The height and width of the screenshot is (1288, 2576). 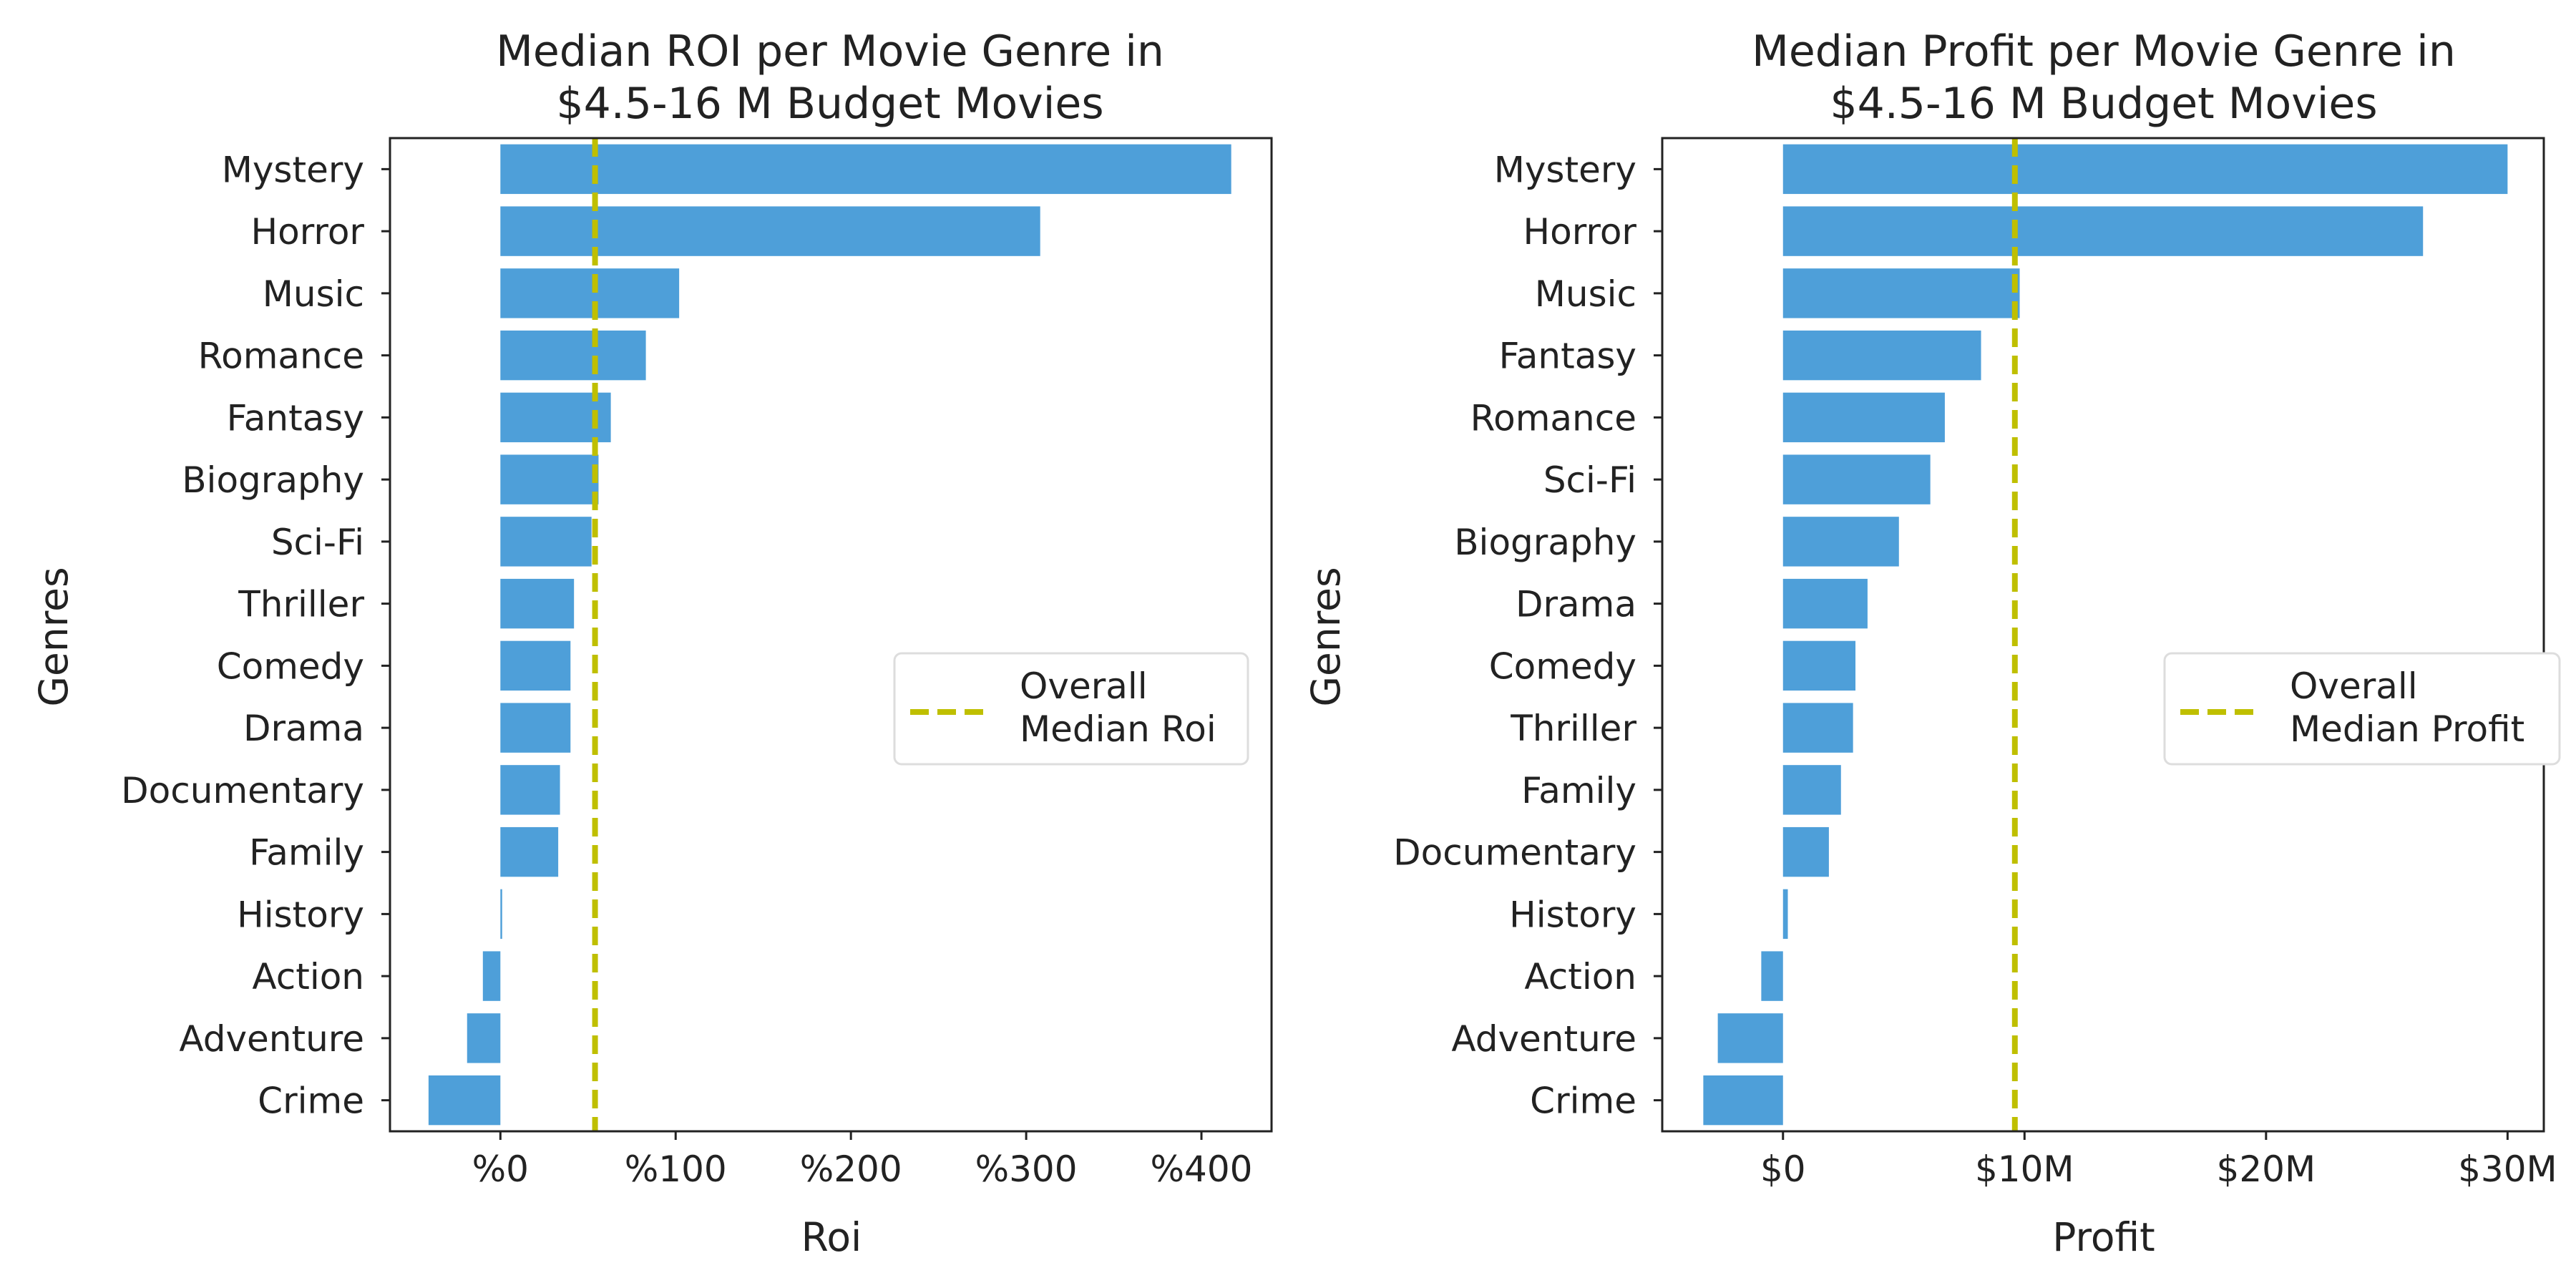 I want to click on roi-chart-legend: Overall Median Roi, so click(x=1071, y=709).